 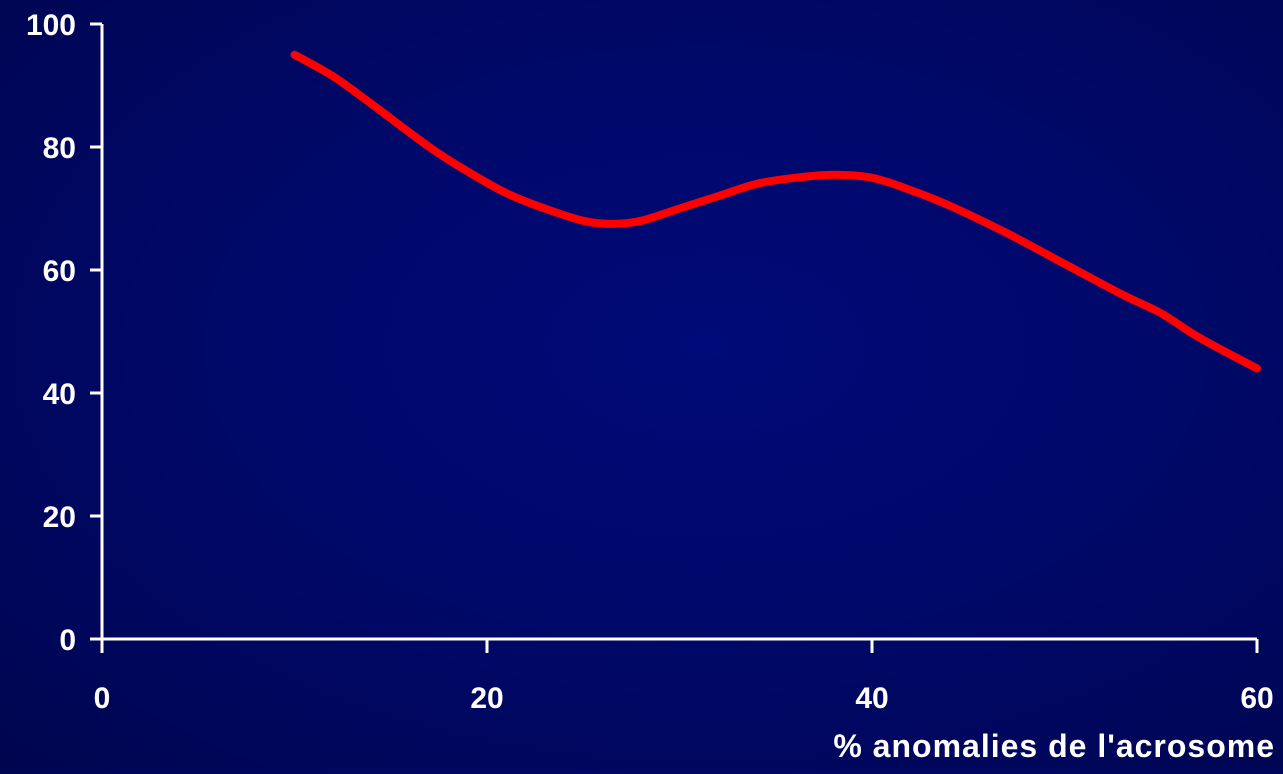 I want to click on y-tick-label: 0, so click(x=67, y=640).